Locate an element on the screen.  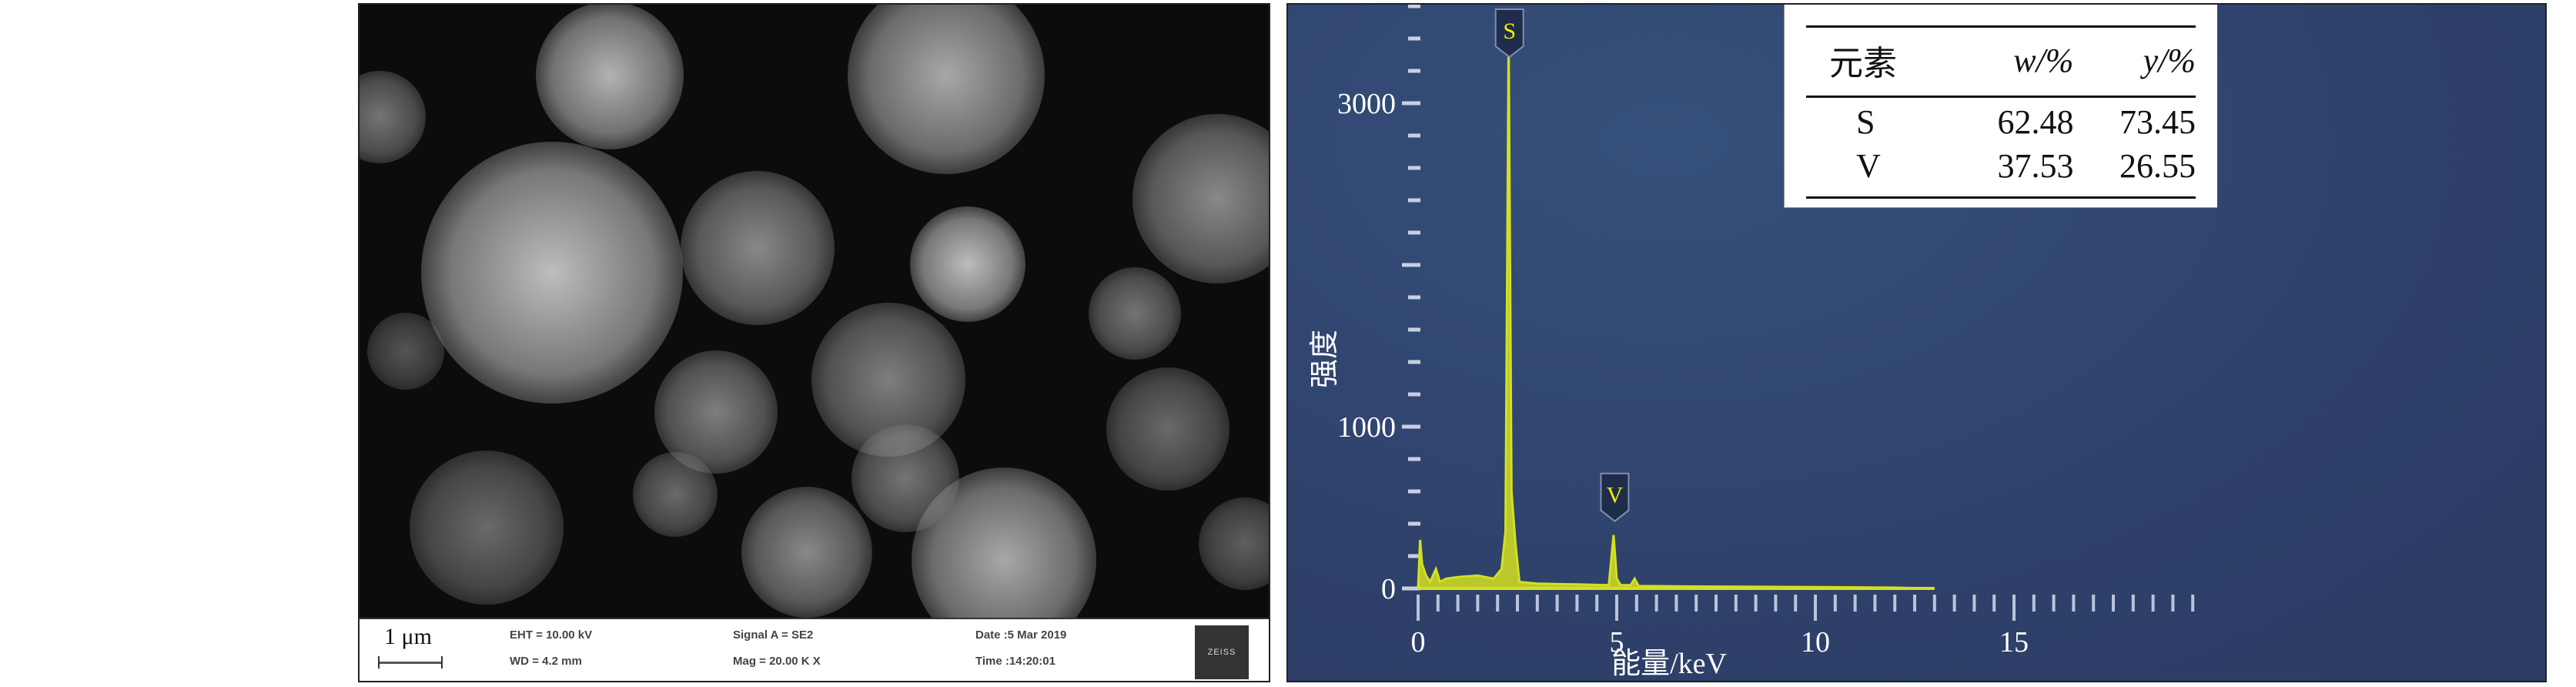
x-tick-label: 15 is located at coordinates (2014, 642).